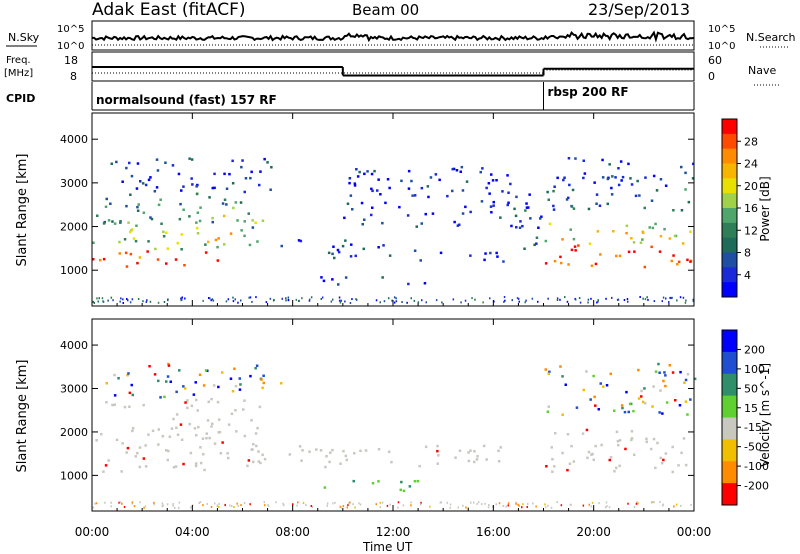  I want to click on ytick-label-1000: 1000, so click(74, 475).